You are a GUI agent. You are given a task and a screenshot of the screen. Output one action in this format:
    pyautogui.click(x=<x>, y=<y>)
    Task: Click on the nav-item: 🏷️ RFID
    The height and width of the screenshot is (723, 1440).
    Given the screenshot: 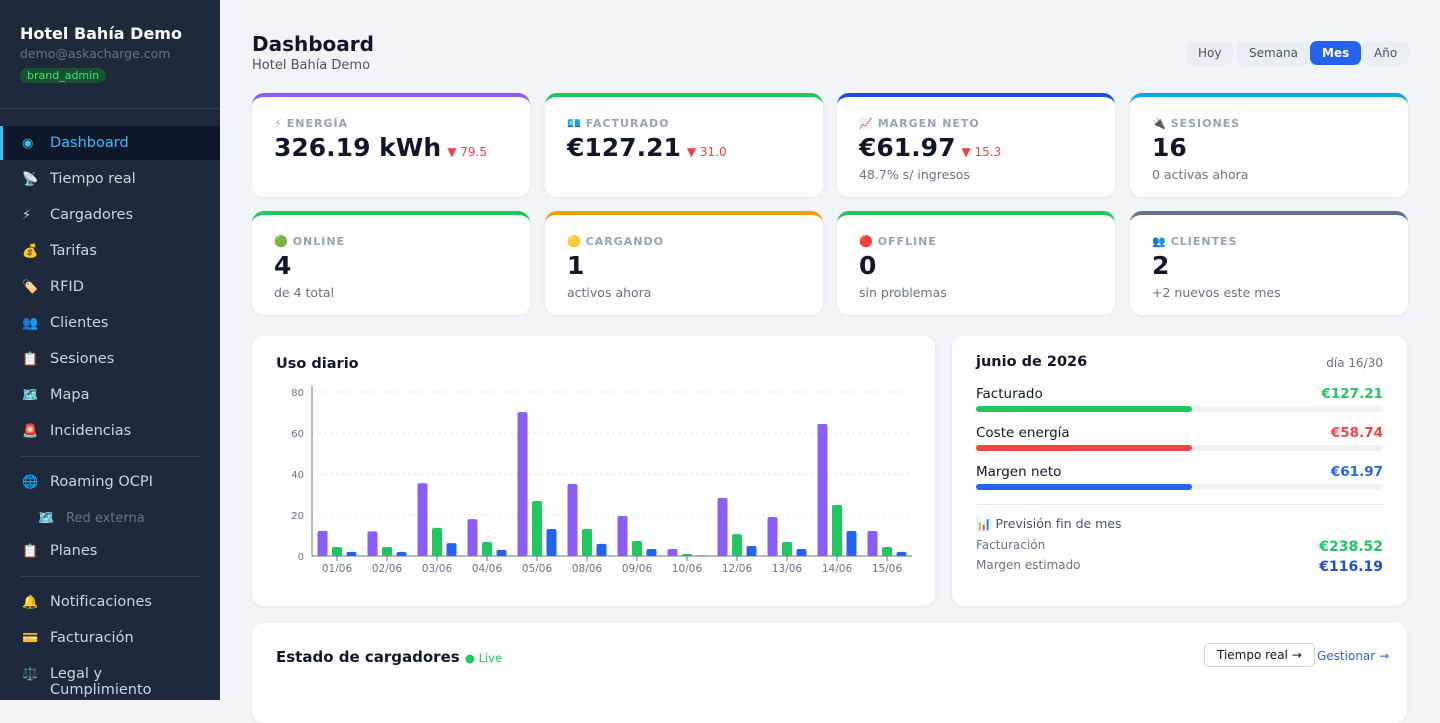 What is the action you would take?
    pyautogui.click(x=110, y=287)
    